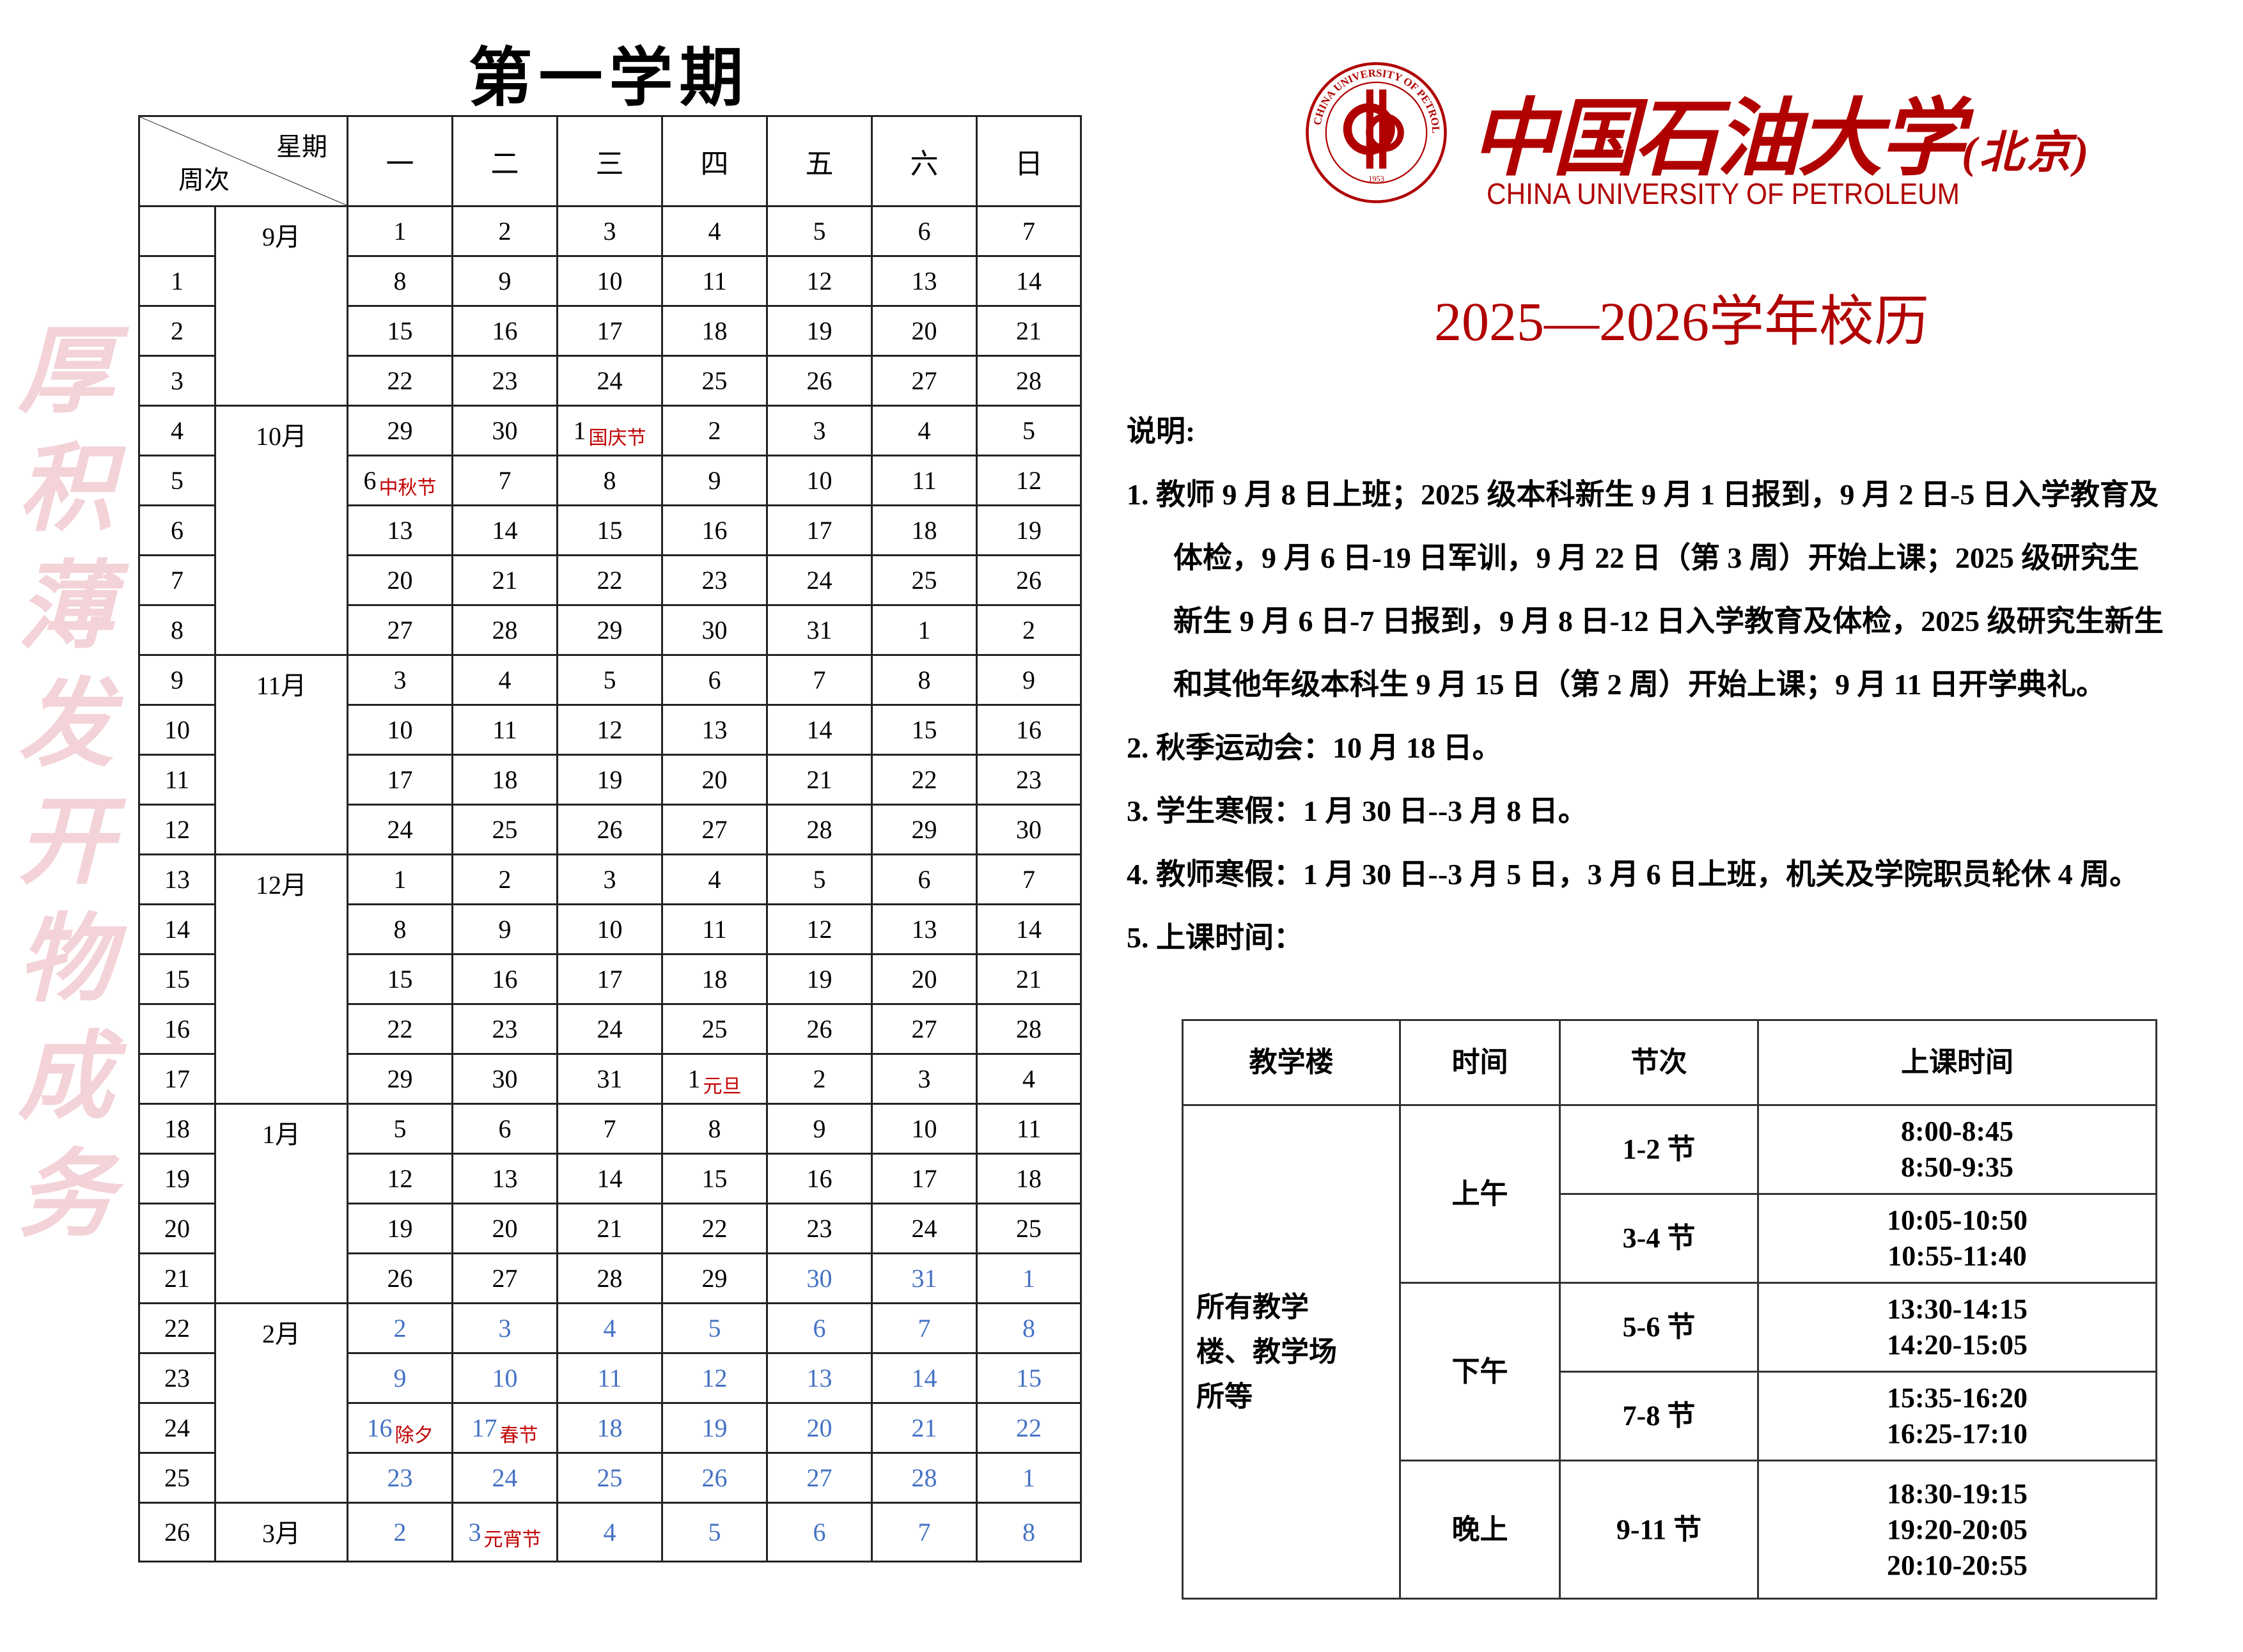 The image size is (2243, 1652). I want to click on day-cell: 2, so click(1029, 630).